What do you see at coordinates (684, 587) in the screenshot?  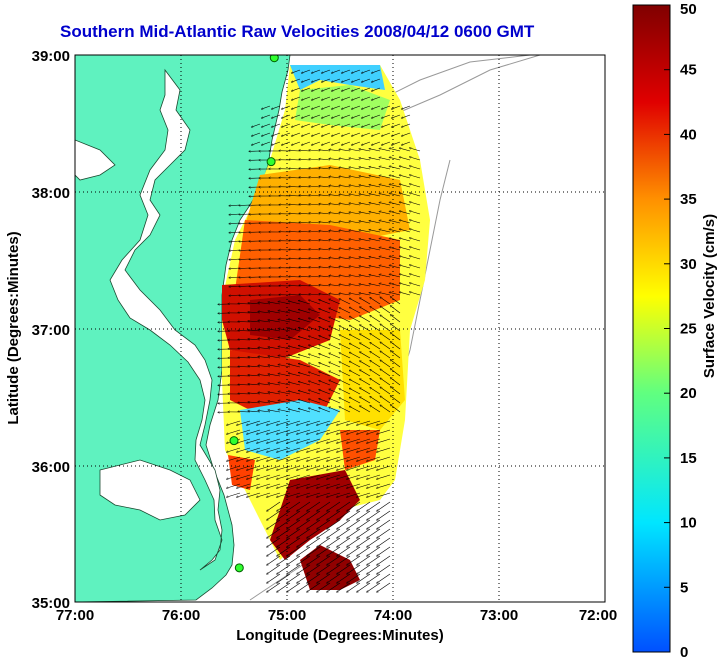 I see `colorbar-tick-label: 5` at bounding box center [684, 587].